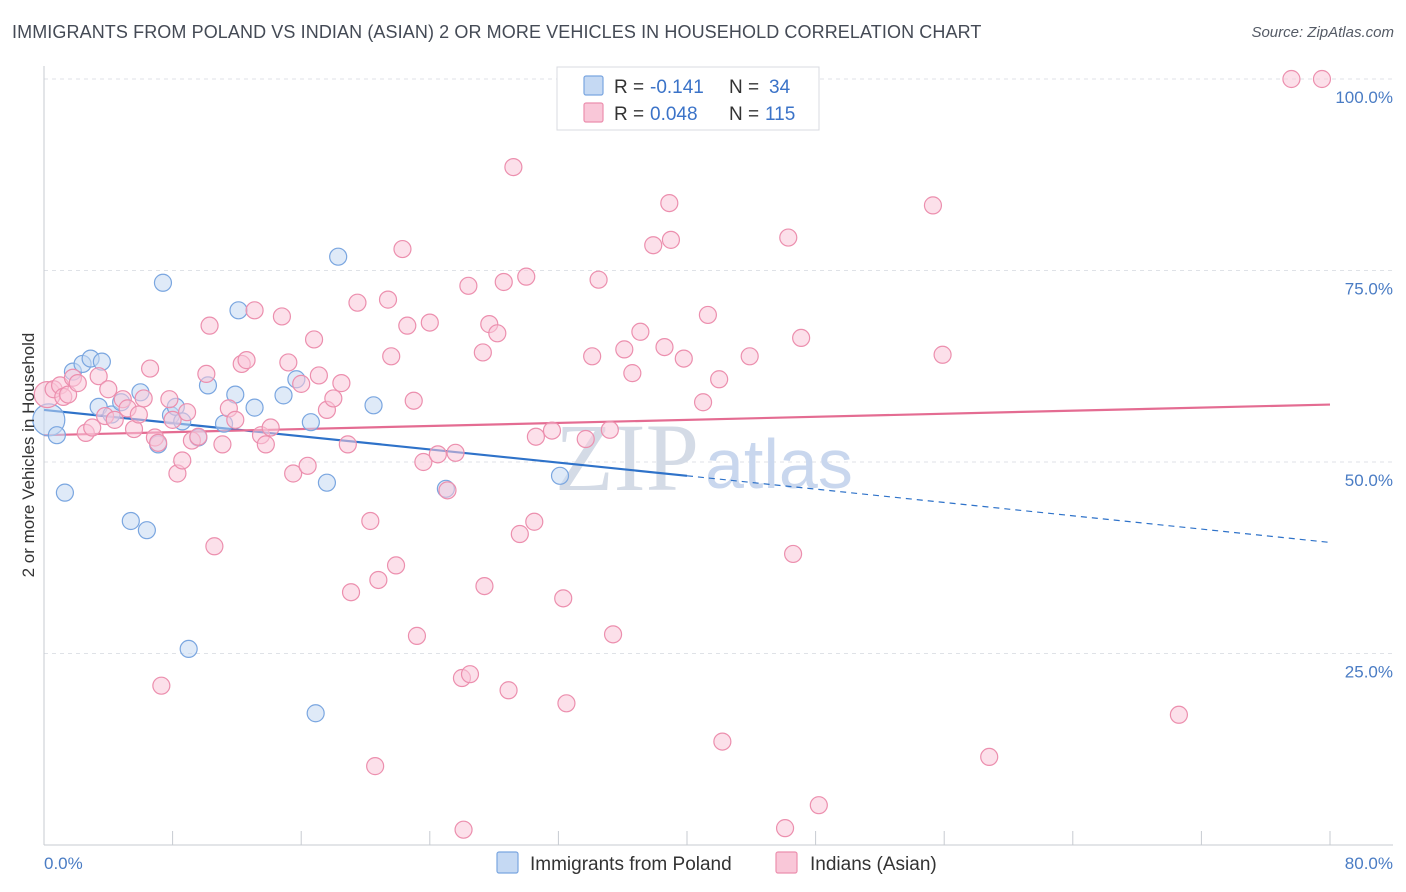 The width and height of the screenshot is (1406, 892). I want to click on bottom-legend-label-indian: Indians (Asian), so click(873, 864).